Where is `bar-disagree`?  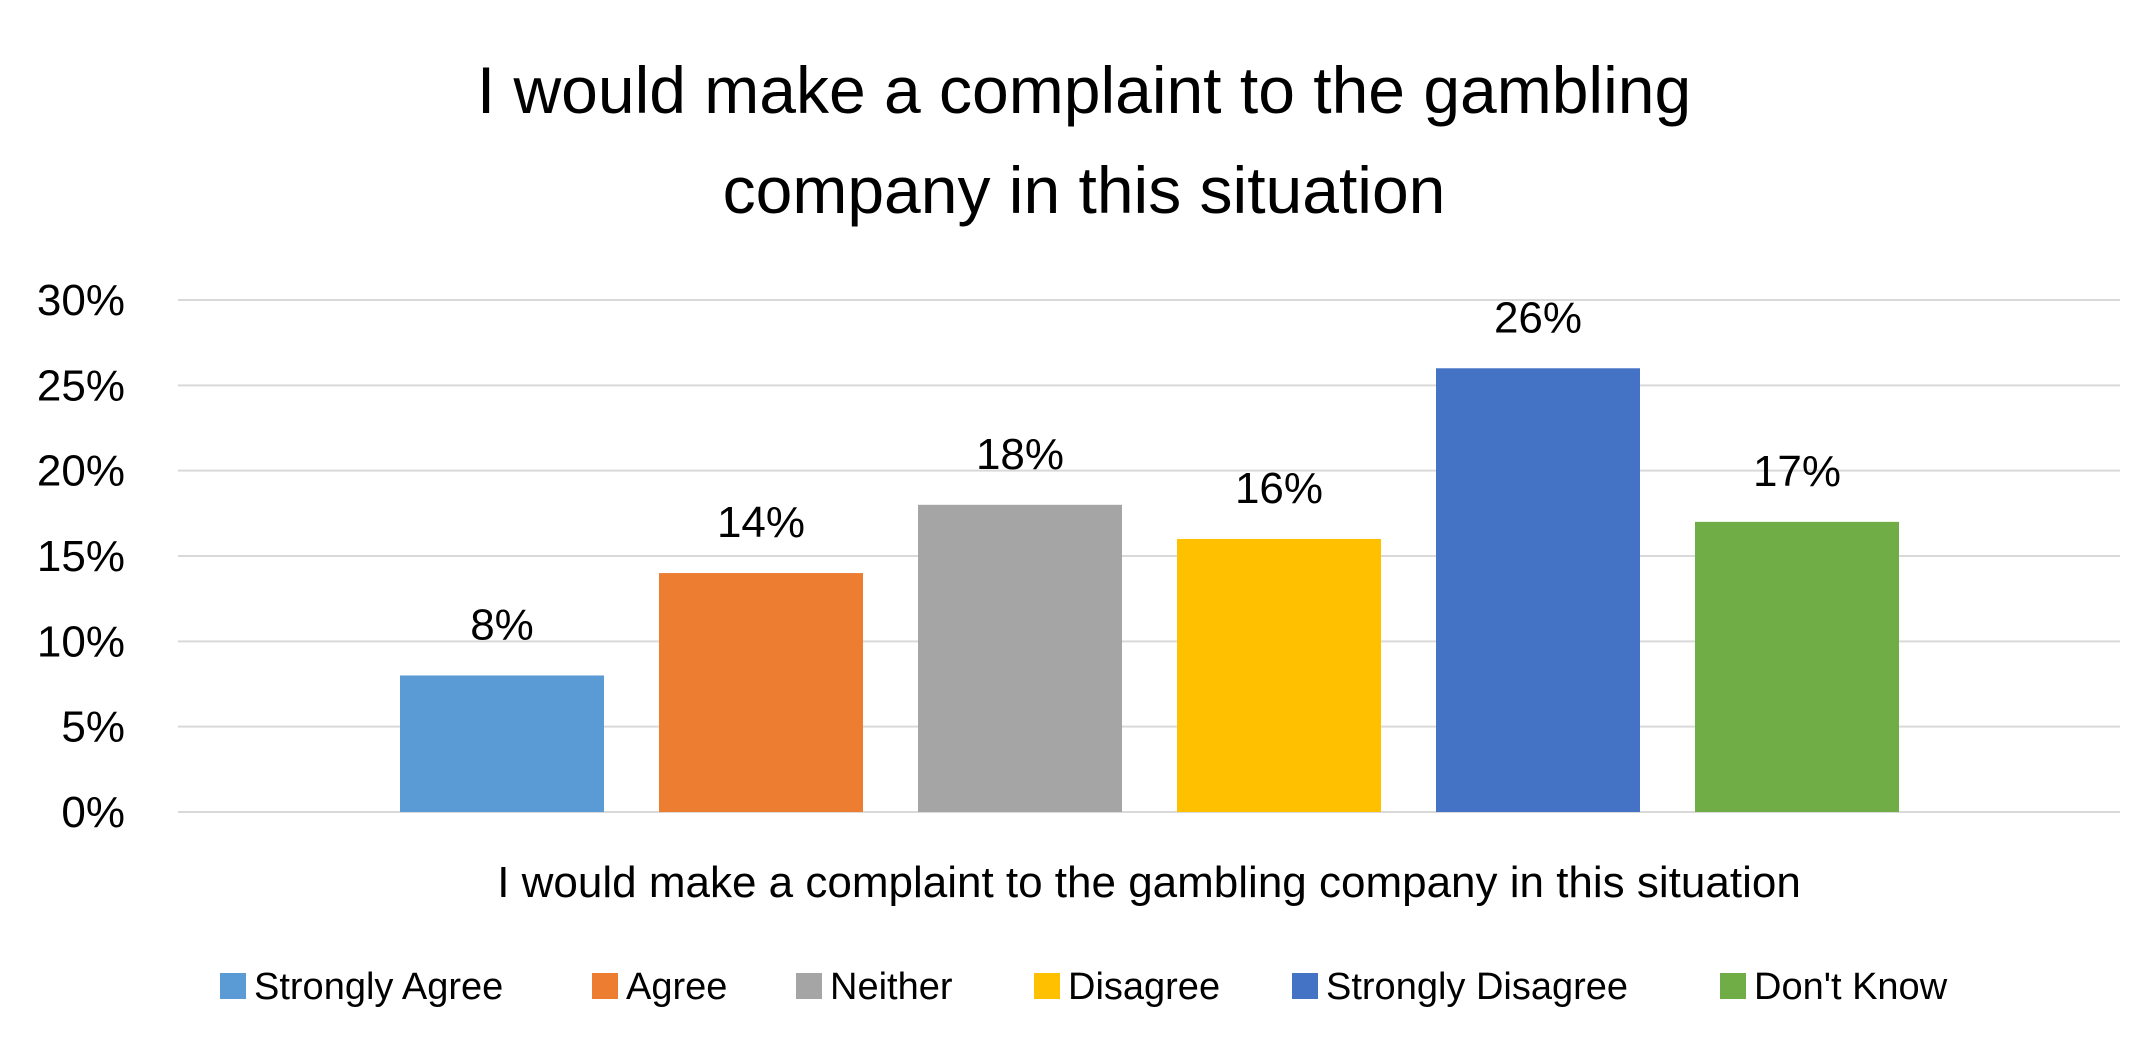
bar-disagree is located at coordinates (1279, 675).